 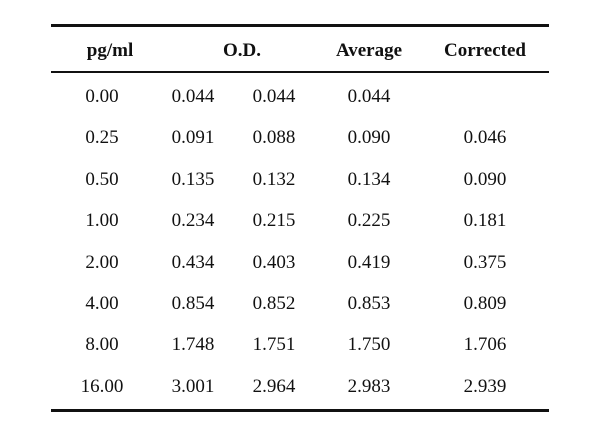 I want to click on table-header-rule, so click(x=300, y=72).